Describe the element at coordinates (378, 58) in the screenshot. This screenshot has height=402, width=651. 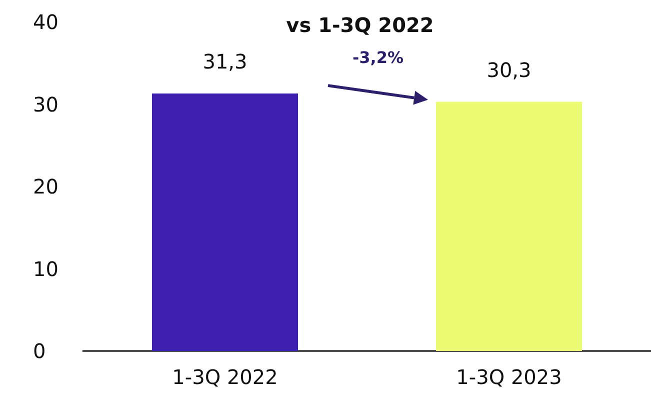
I see `annotation: -3,2%` at that location.